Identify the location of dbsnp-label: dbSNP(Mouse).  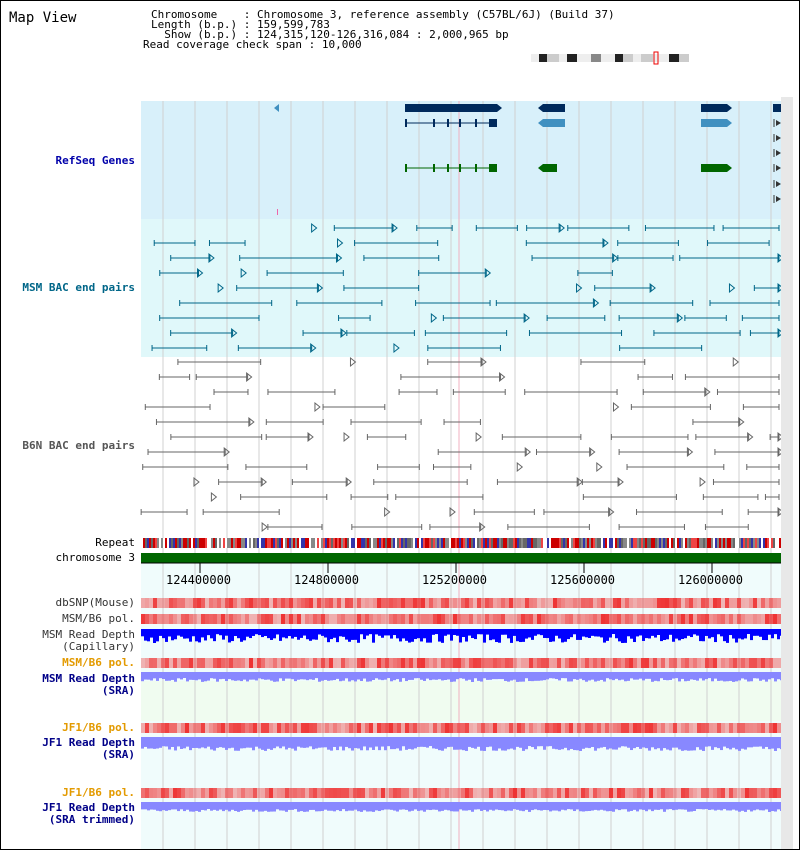
(95, 602).